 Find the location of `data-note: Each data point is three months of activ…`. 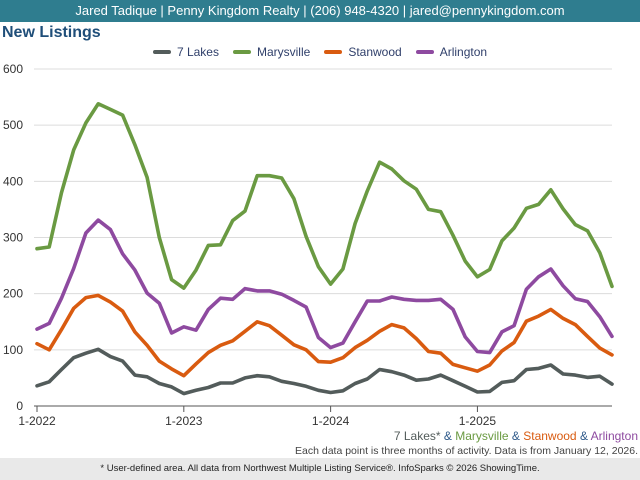

data-note: Each data point is three months of activ… is located at coordinates (466, 451).